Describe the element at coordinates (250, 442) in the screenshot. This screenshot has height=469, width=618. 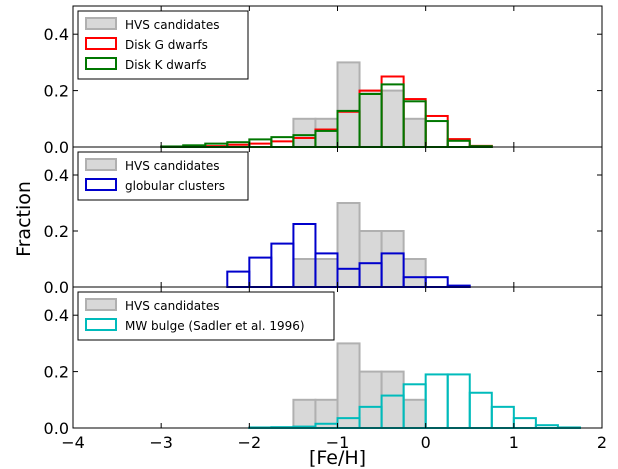
I see `x-tick-label: −2` at that location.